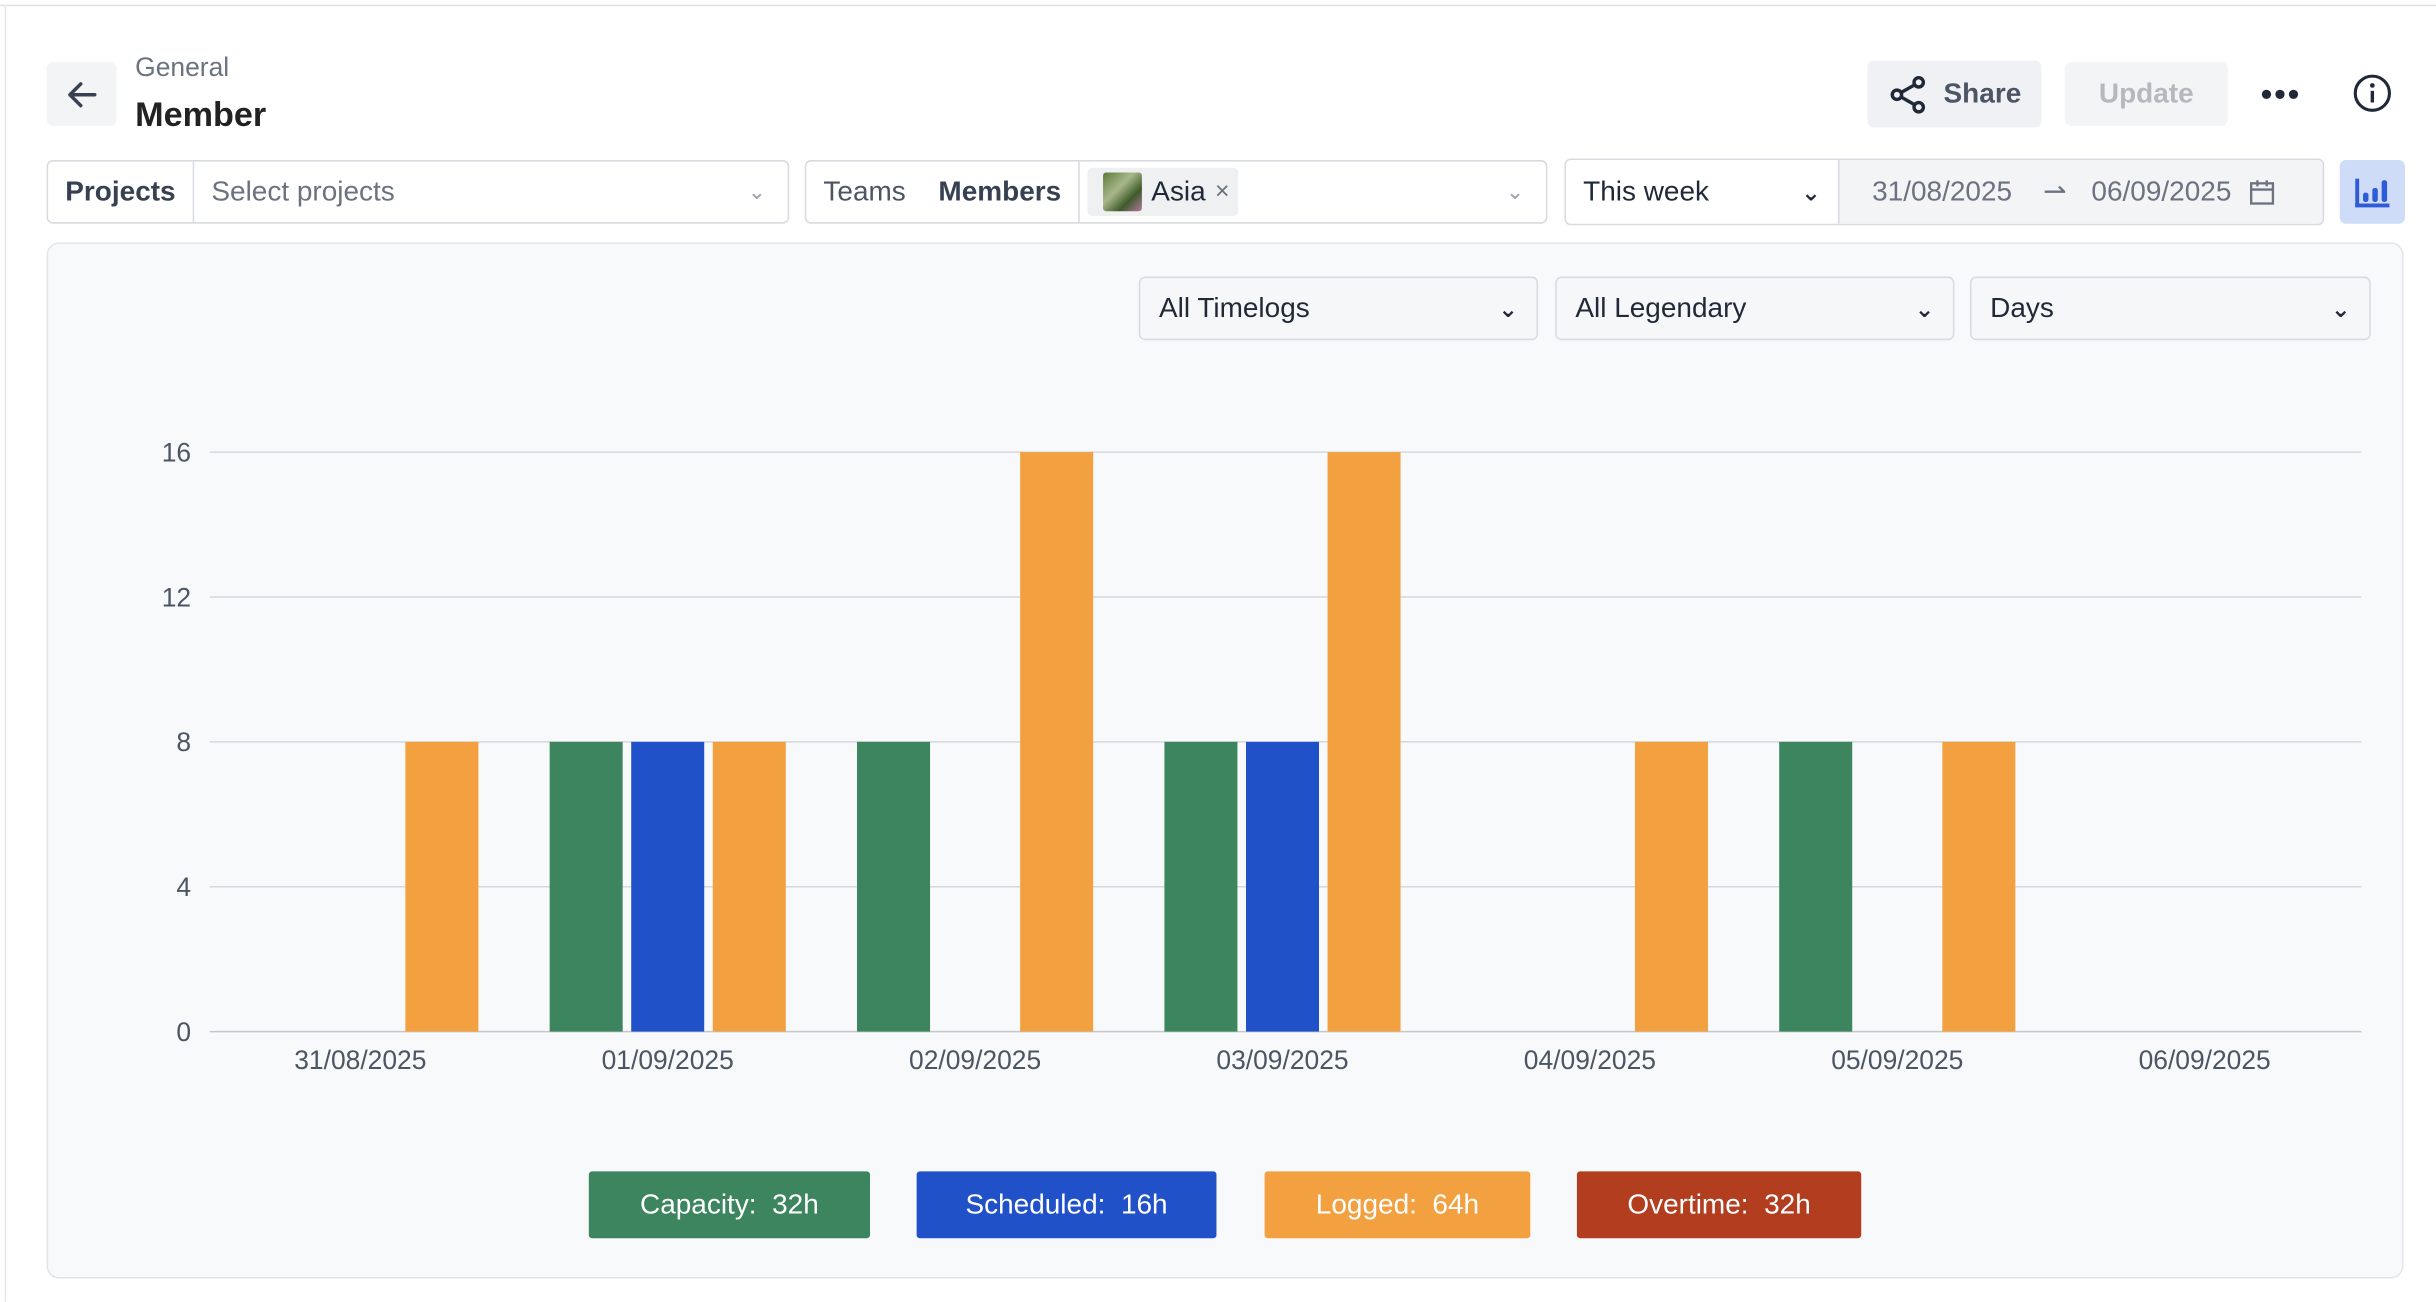  Describe the element at coordinates (1234, 308) in the screenshot. I see `timelogs-value: All Timelogs` at that location.